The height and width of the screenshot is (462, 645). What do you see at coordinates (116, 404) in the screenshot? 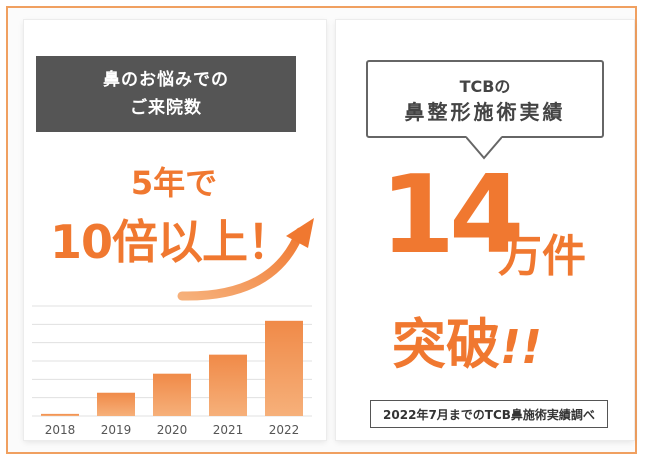
I see `bar-2019` at bounding box center [116, 404].